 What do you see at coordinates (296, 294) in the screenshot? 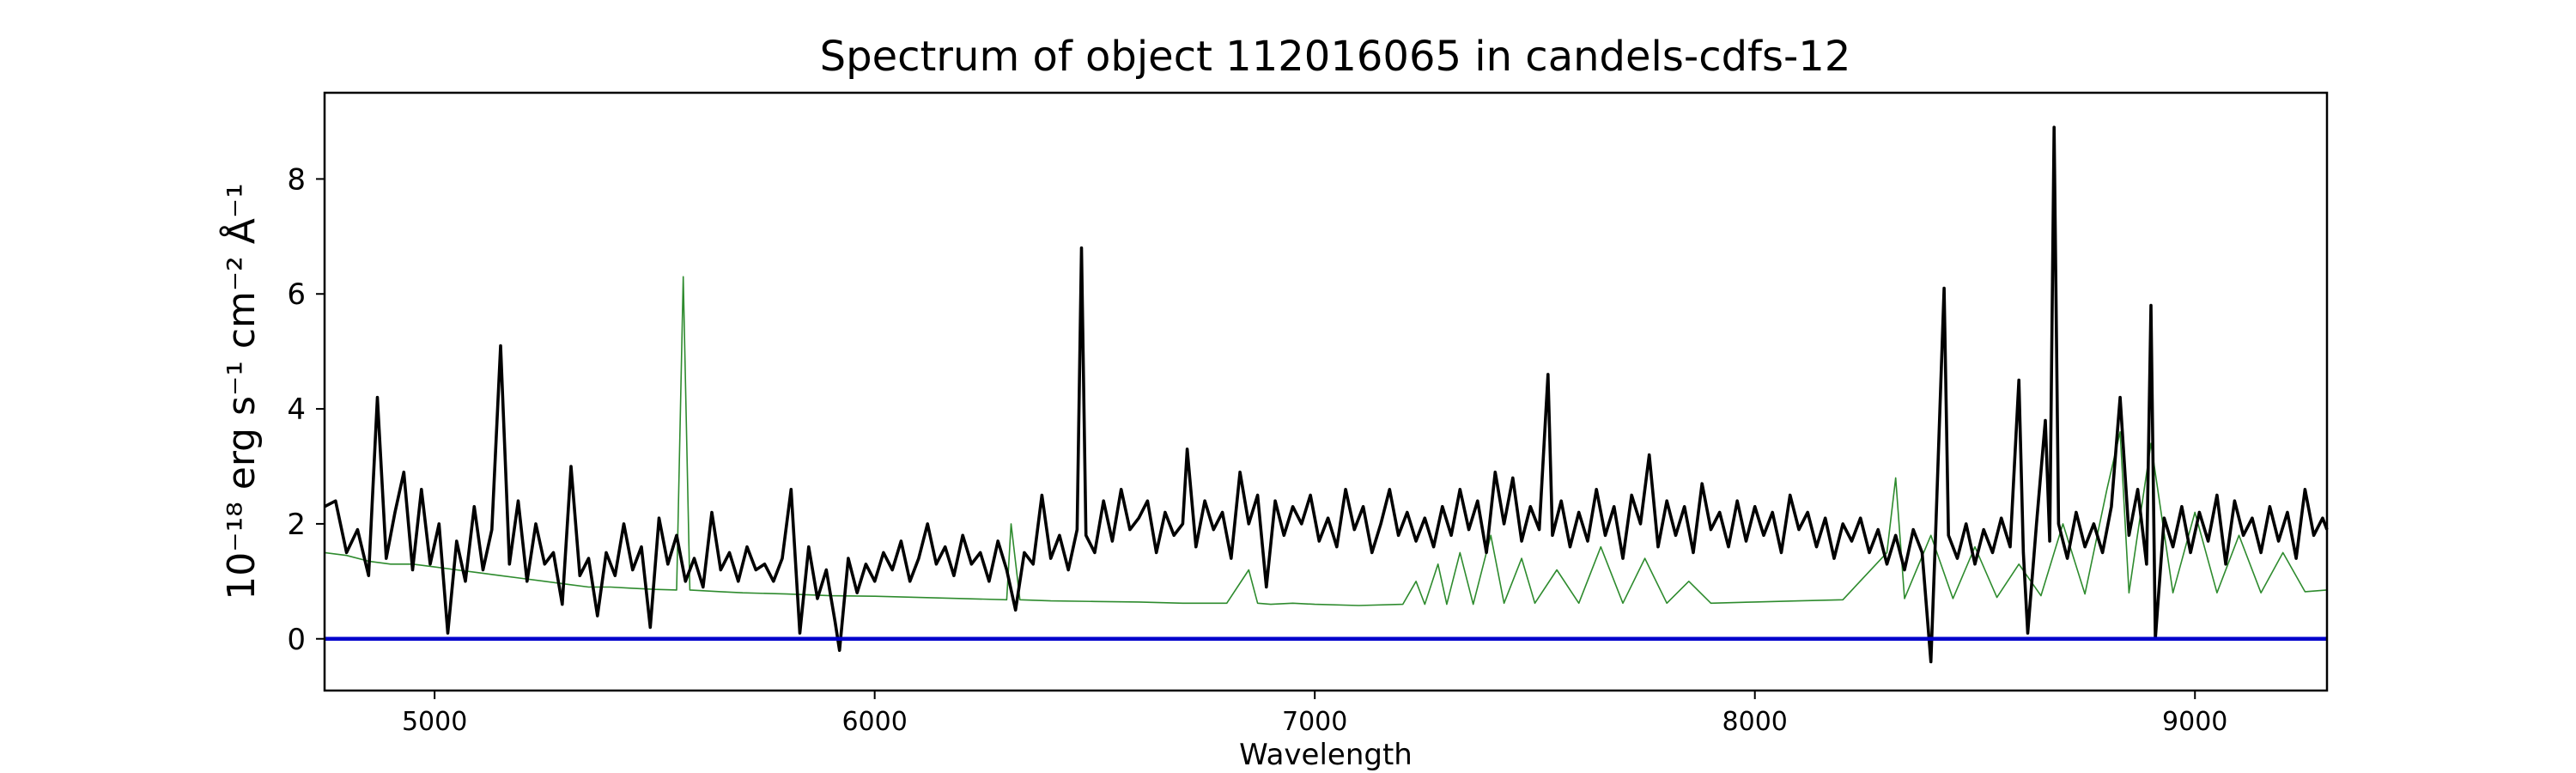
I see `y-tick-label: 6` at bounding box center [296, 294].